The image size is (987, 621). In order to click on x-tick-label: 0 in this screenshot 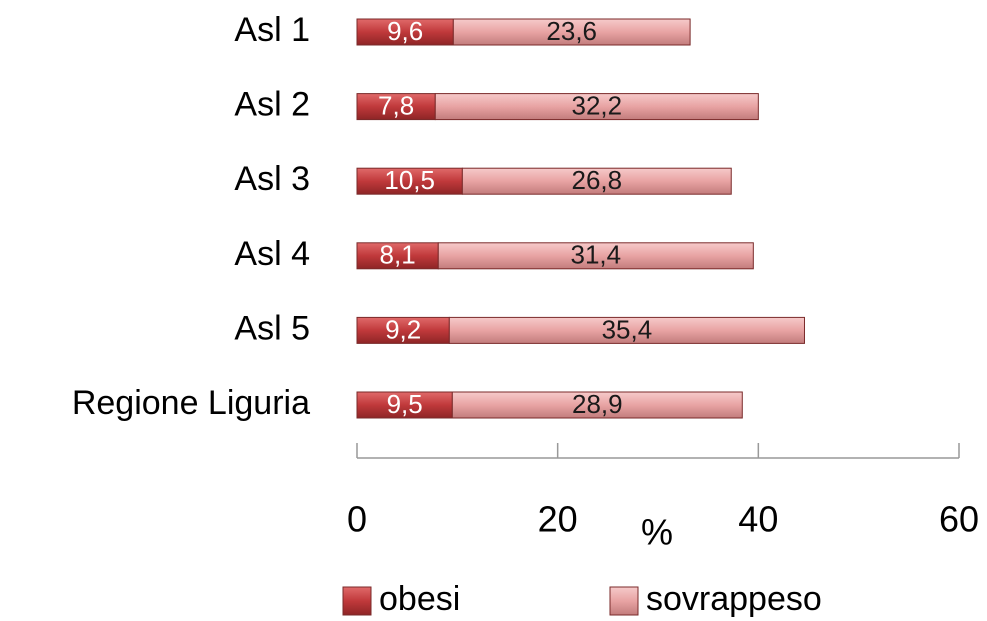, I will do `click(357, 519)`.